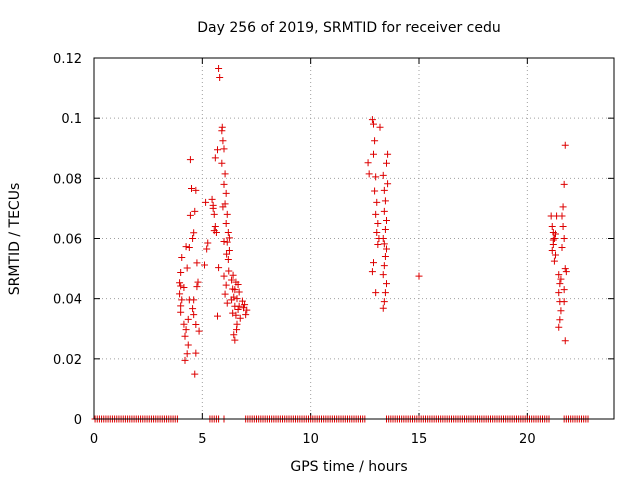  What do you see at coordinates (419, 439) in the screenshot?
I see `x-tick-label: 15` at bounding box center [419, 439].